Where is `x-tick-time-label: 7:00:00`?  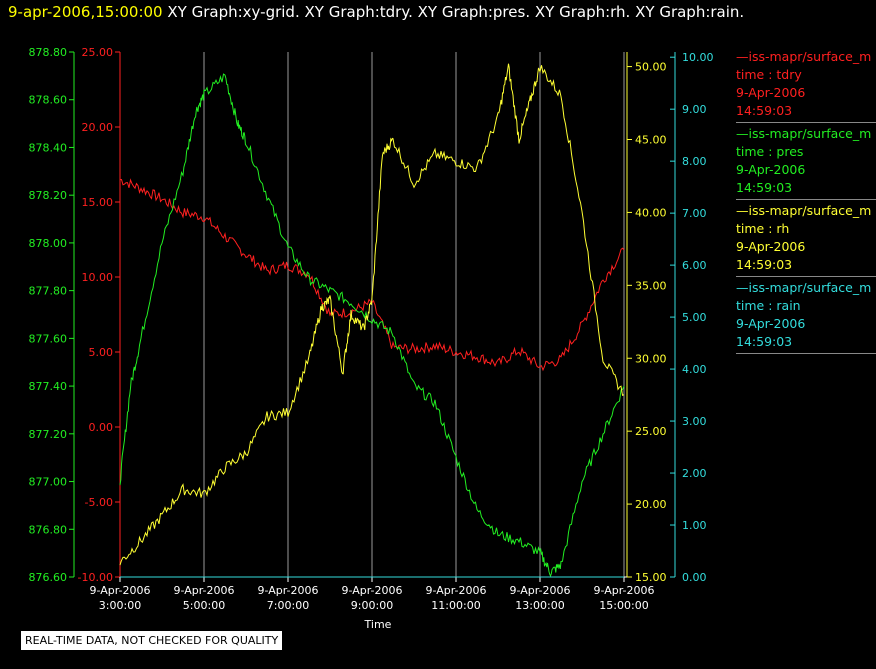 x-tick-time-label: 7:00:00 is located at coordinates (288, 605).